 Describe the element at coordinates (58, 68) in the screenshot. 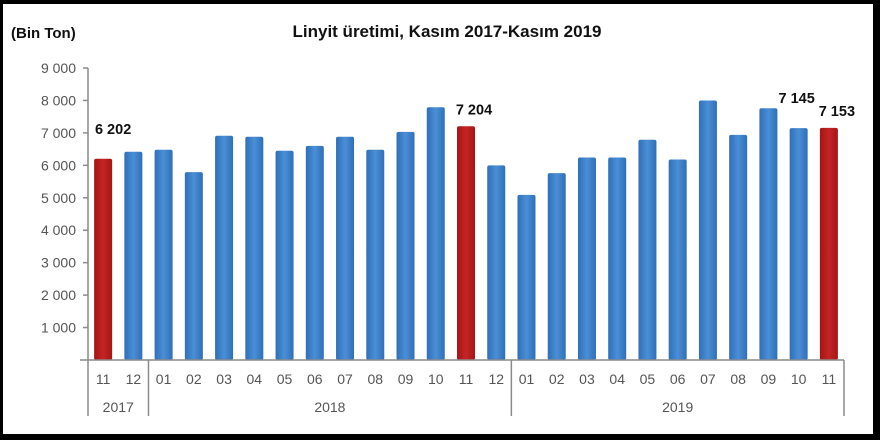

I see `y-tick-label: 9 000` at that location.